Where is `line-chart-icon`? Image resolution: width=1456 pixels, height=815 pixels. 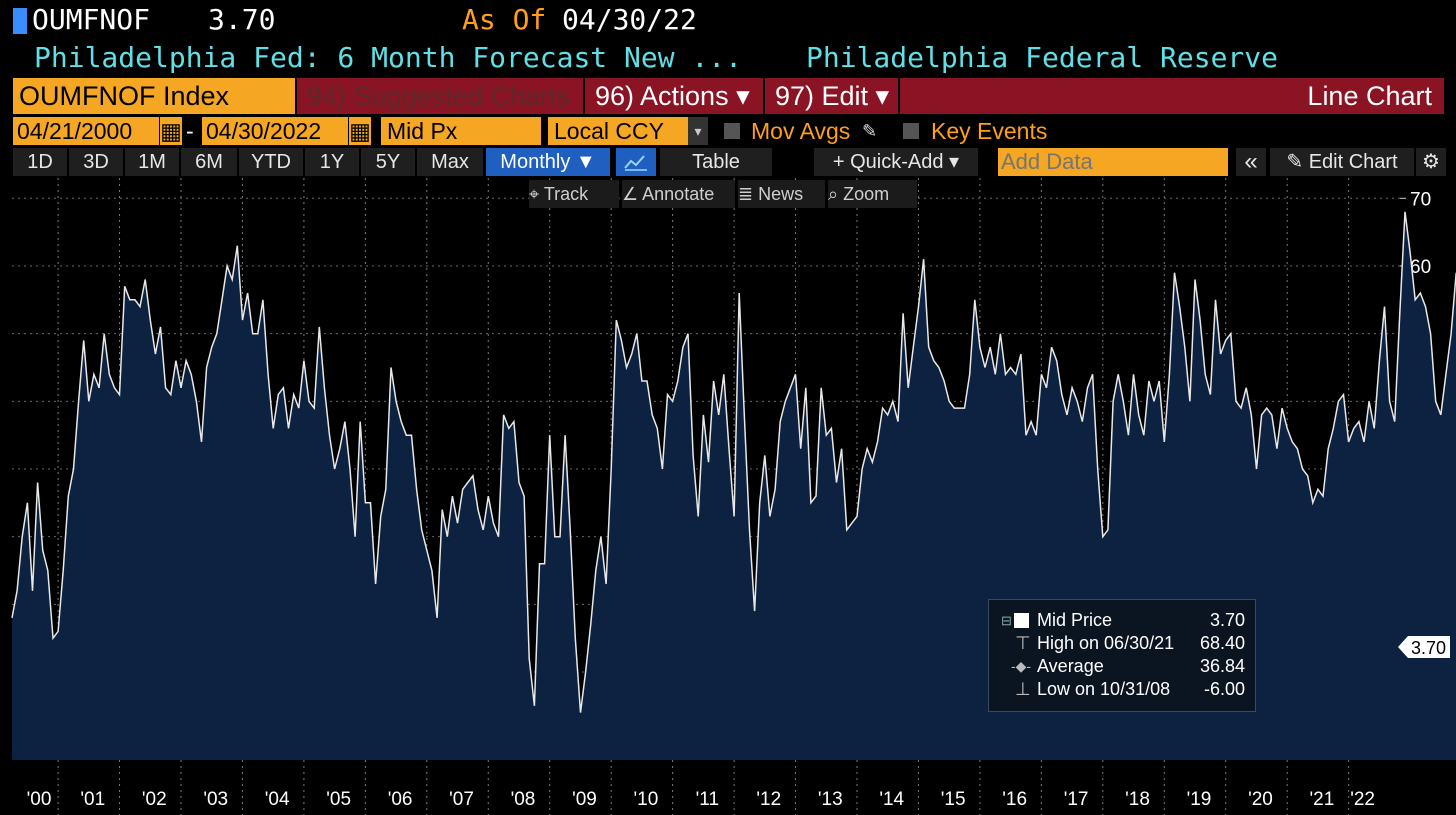
line-chart-icon is located at coordinates (636, 162).